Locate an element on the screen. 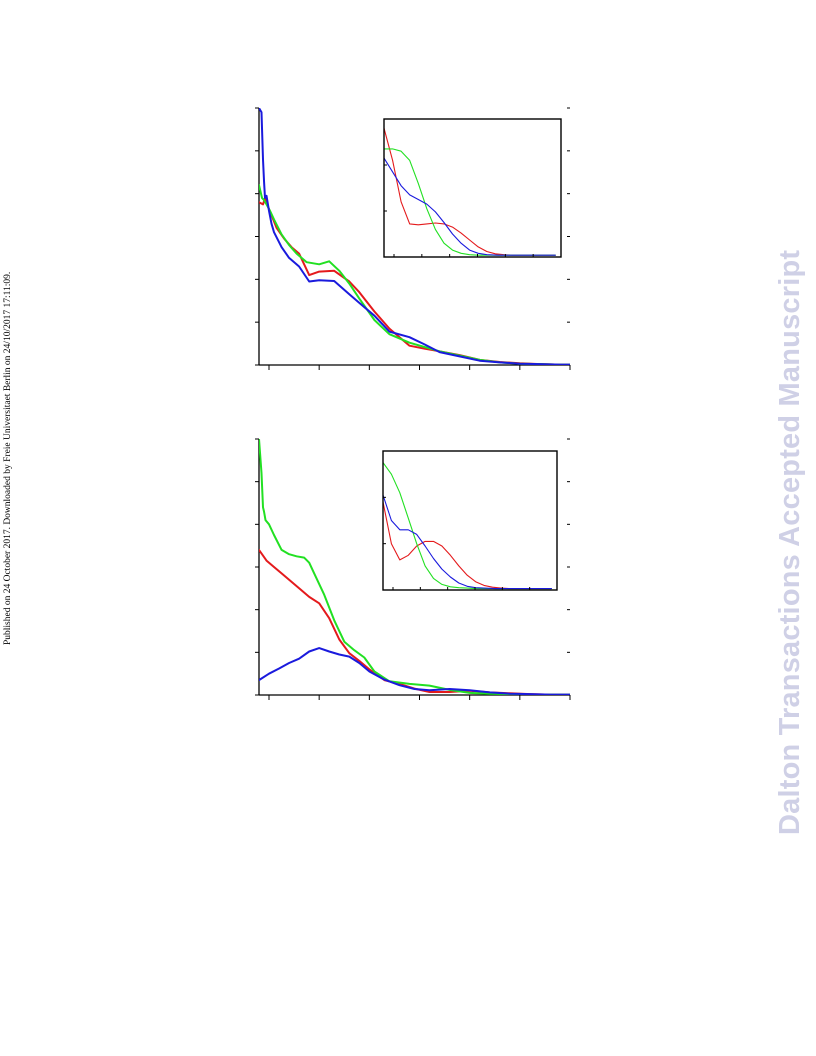 Image resolution: width=816 pixels, height=1056 pixels. panel-bottom-series-green is located at coordinates (414, 567).